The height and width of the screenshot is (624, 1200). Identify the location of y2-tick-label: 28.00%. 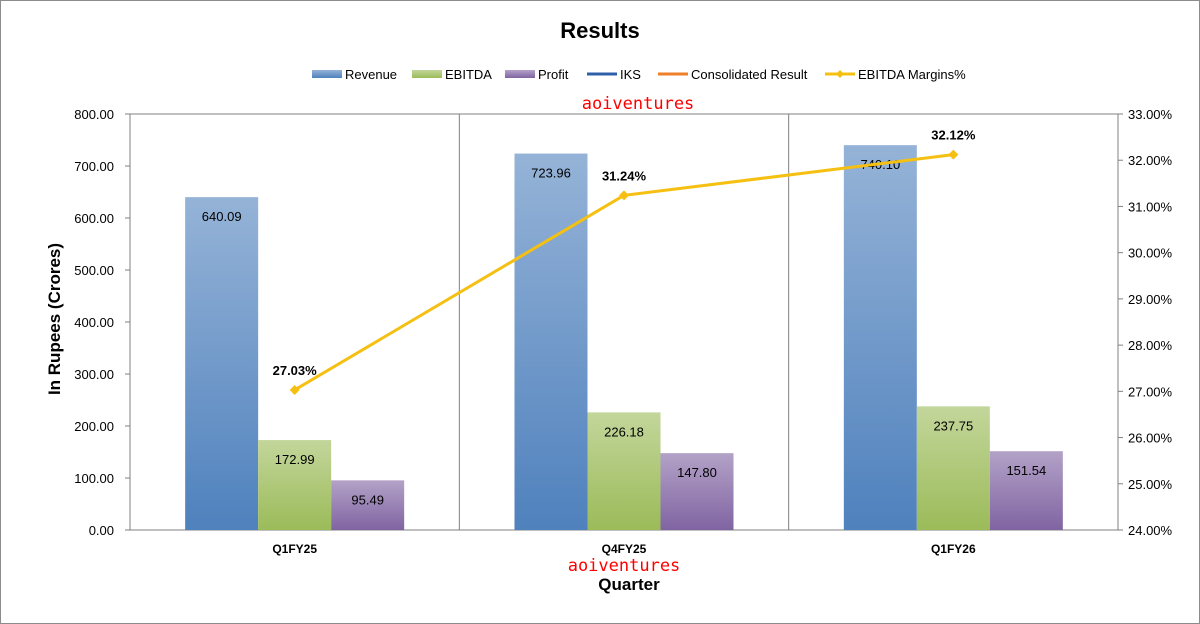
(1150, 345).